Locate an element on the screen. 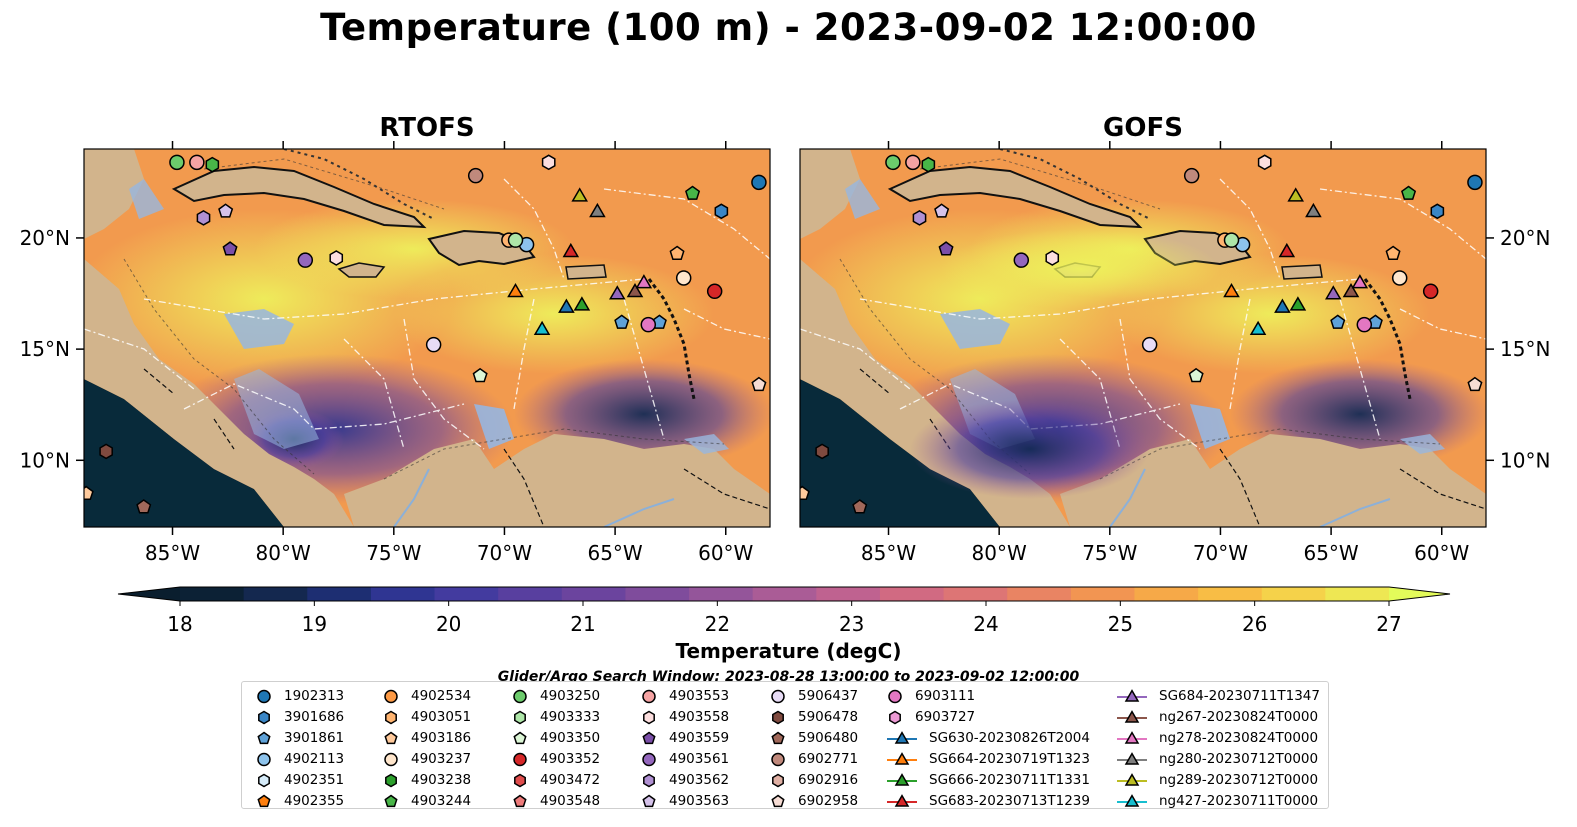 The image size is (1577, 827). colorbar-extend-low is located at coordinates (149, 594).